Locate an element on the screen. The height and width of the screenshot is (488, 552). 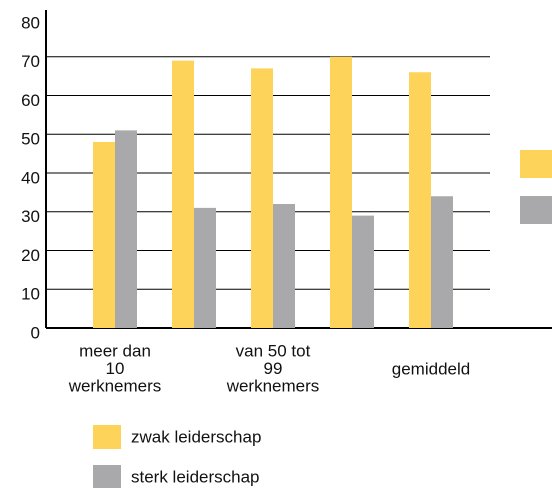
y-tick-label: 20 is located at coordinates (30, 255).